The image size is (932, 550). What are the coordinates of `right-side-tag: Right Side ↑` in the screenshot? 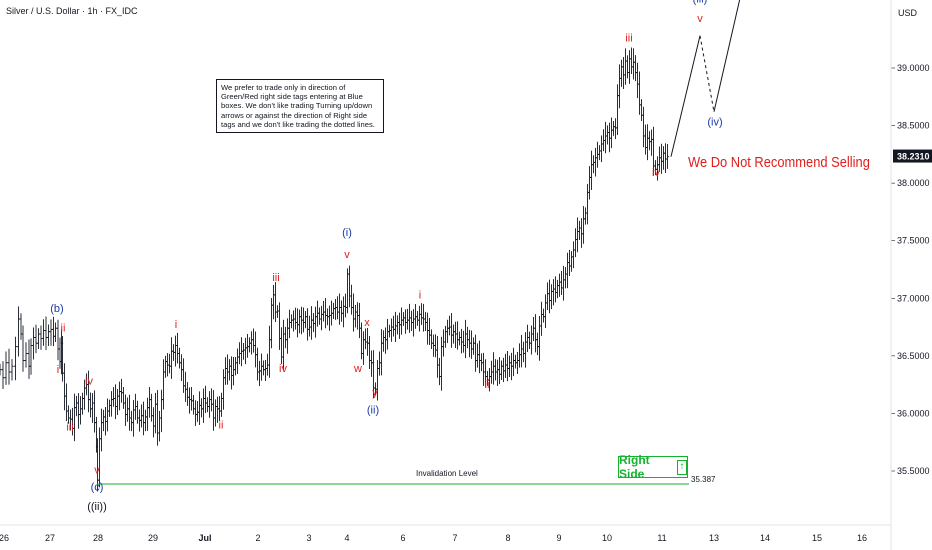 It's located at (653, 467).